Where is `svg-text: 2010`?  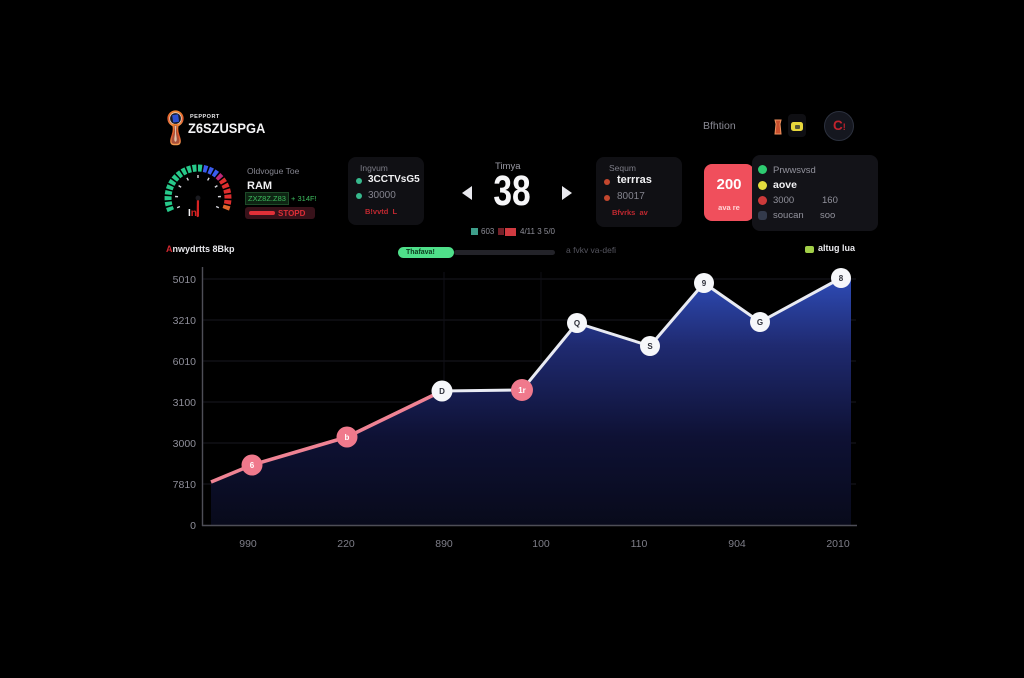 svg-text: 2010 is located at coordinates (838, 544).